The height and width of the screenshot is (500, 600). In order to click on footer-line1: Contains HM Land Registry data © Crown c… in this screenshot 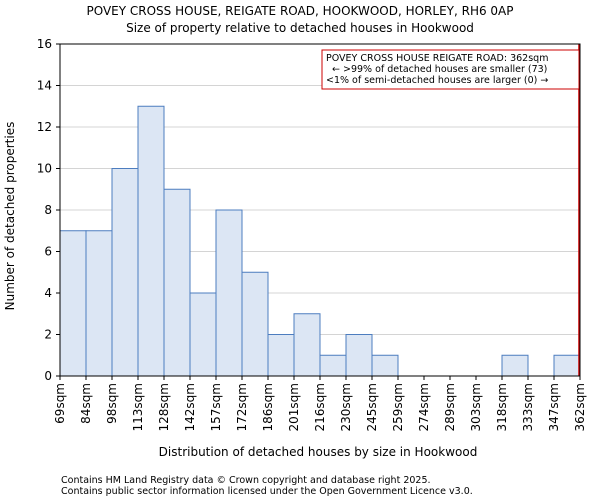, I will do `click(246, 480)`.